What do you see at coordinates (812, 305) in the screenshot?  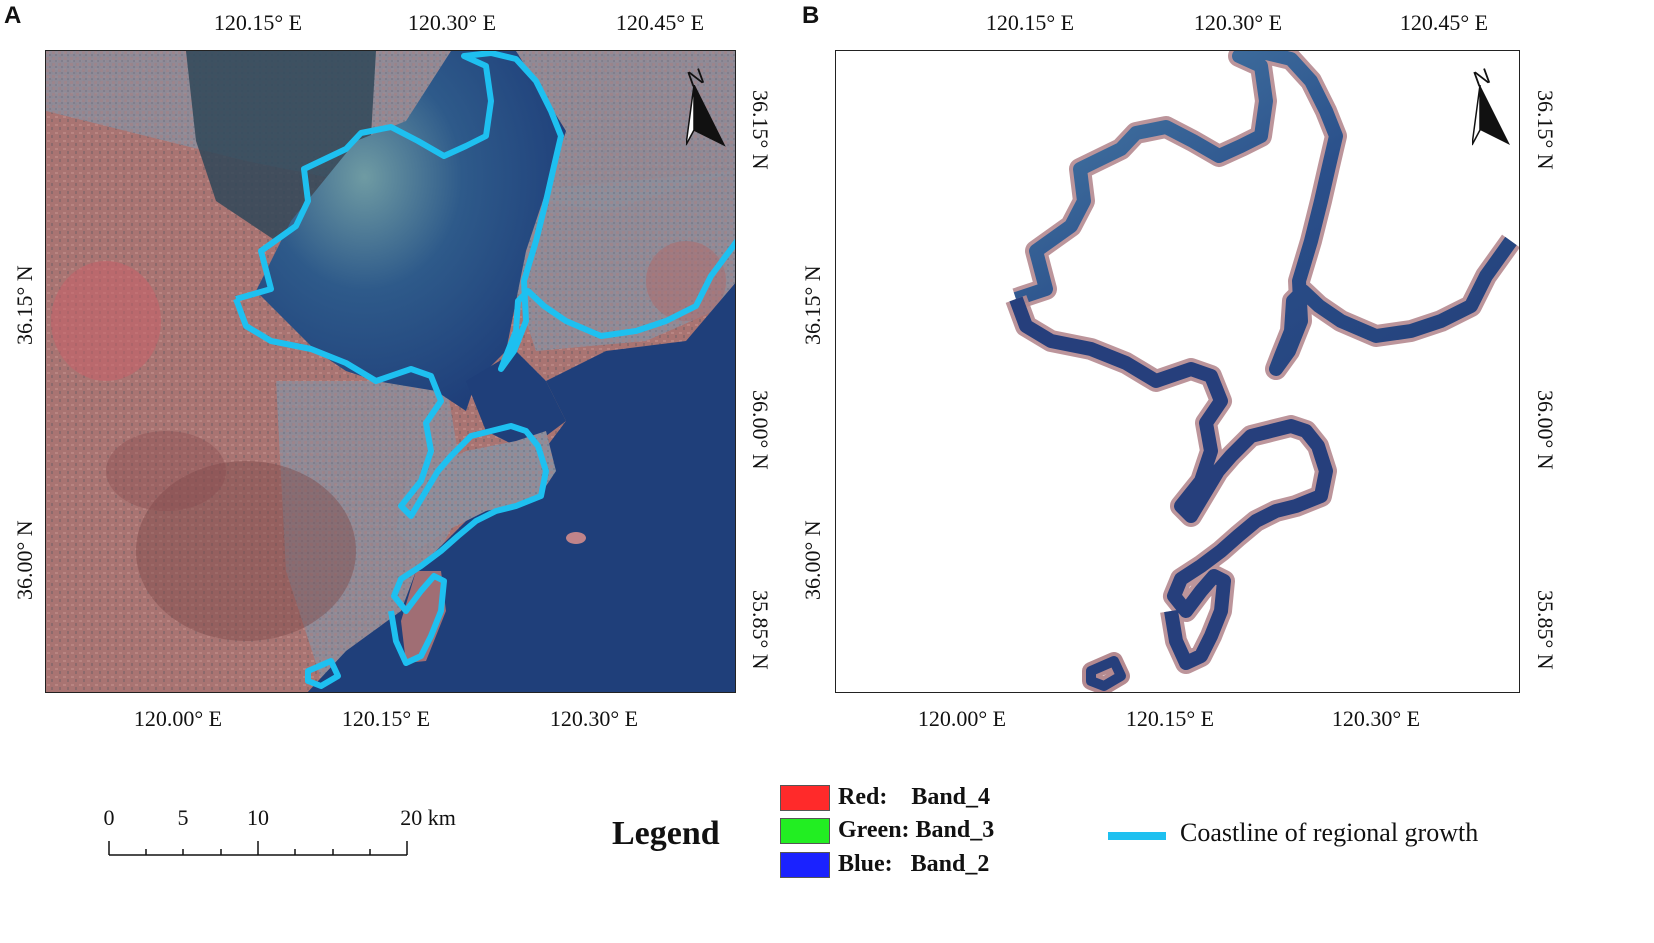 I see `panel-b-left-tick: 36.15° N` at bounding box center [812, 305].